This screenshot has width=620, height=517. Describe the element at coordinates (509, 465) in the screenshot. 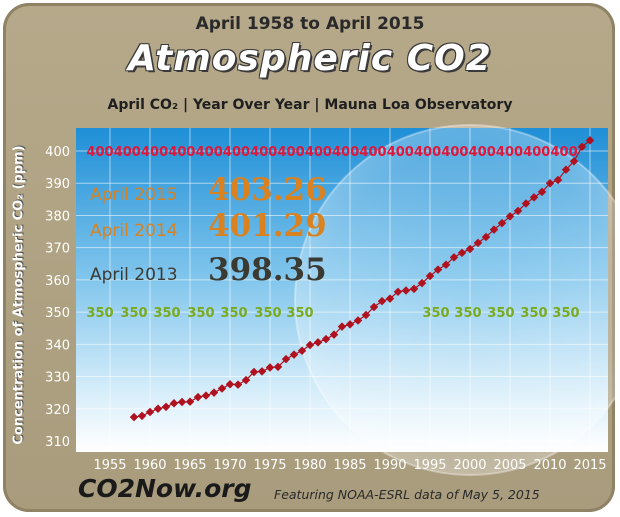

I see `x-tick-label: 2005` at that location.